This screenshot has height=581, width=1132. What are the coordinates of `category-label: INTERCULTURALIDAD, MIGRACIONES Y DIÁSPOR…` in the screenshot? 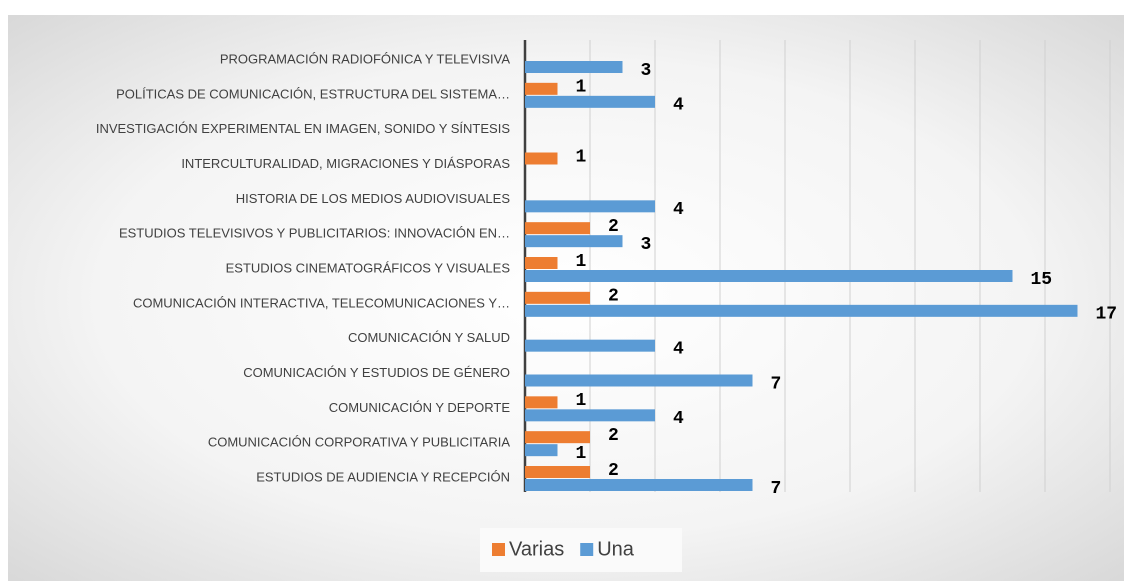 It's located at (345, 163).